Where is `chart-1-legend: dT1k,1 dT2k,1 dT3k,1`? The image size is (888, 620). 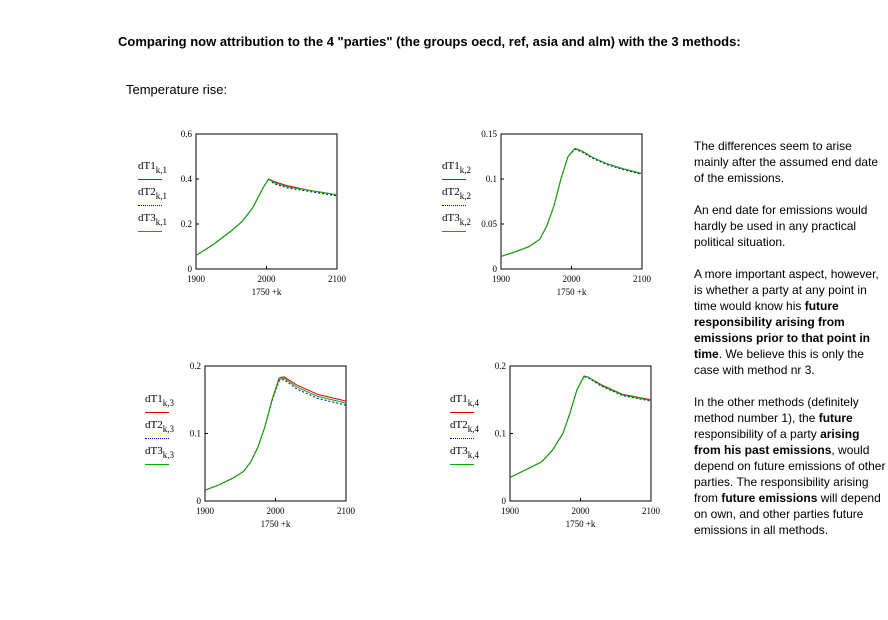 chart-1-legend: dT1k,1 dT2k,1 dT3k,1 is located at coordinates (158, 199).